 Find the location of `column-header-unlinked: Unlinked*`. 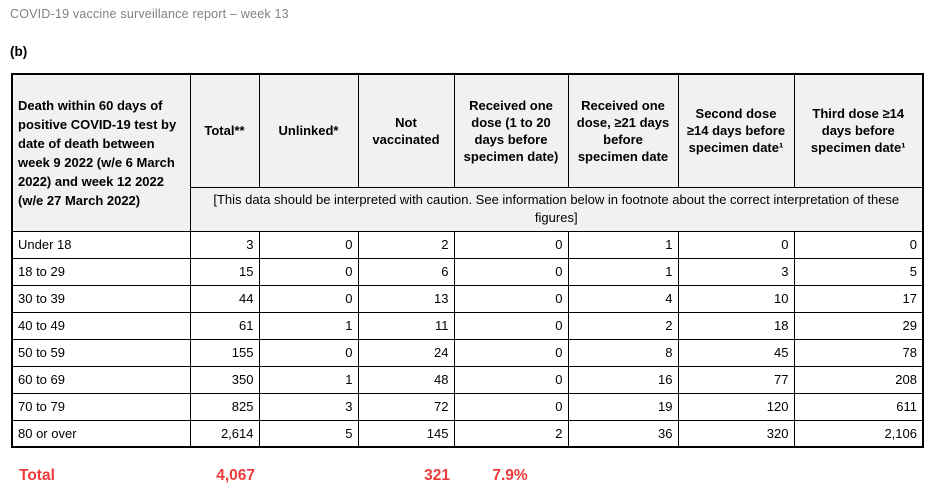

column-header-unlinked: Unlinked* is located at coordinates (308, 130).